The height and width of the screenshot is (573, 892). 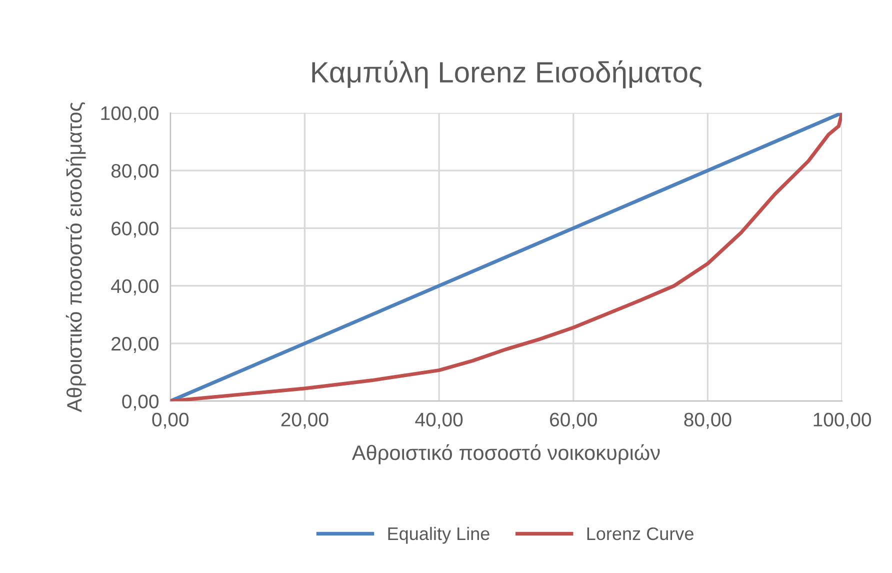 I want to click on y-axis-title: Αθροιστικό ποσοστό εισοδήματος, so click(x=76, y=257).